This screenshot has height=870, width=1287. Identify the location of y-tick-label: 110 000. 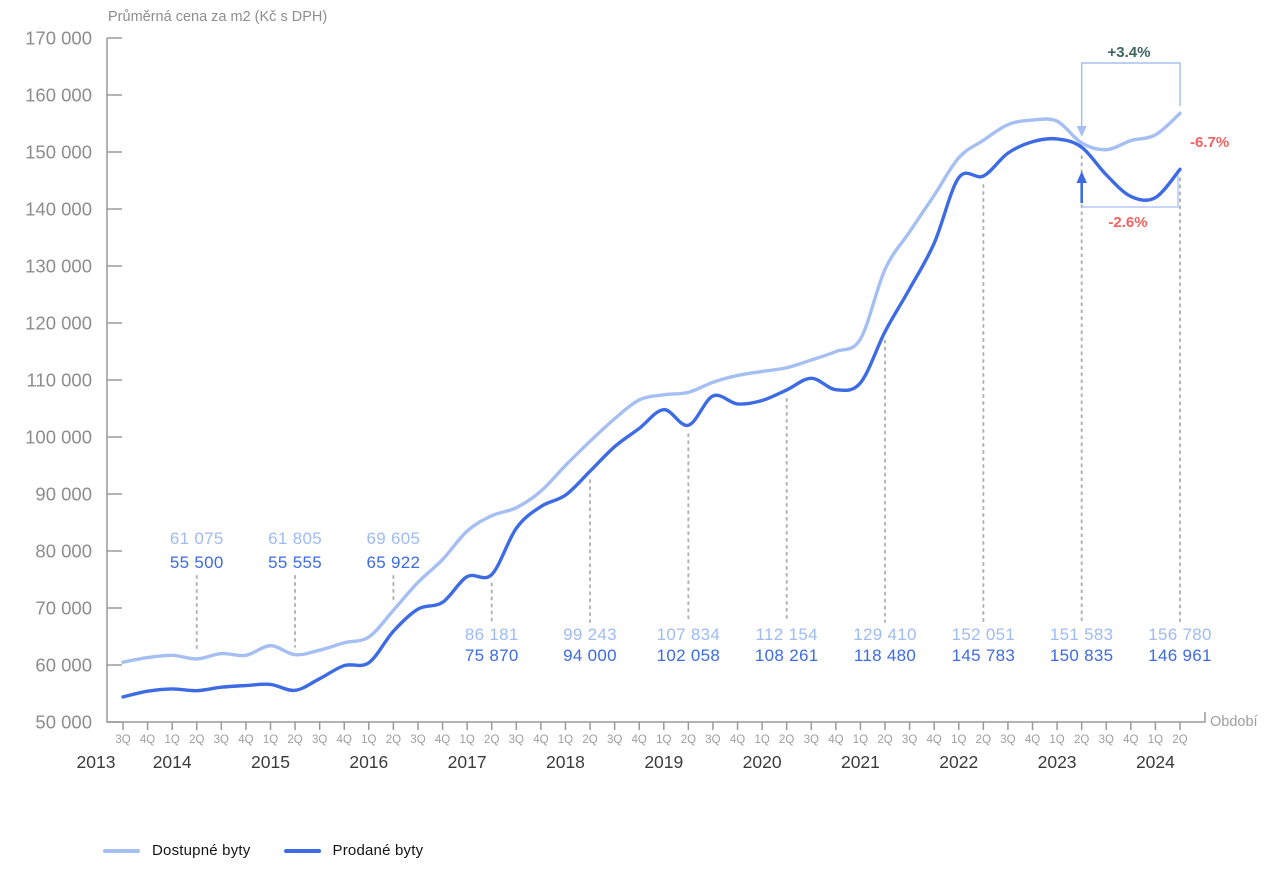
(60, 380).